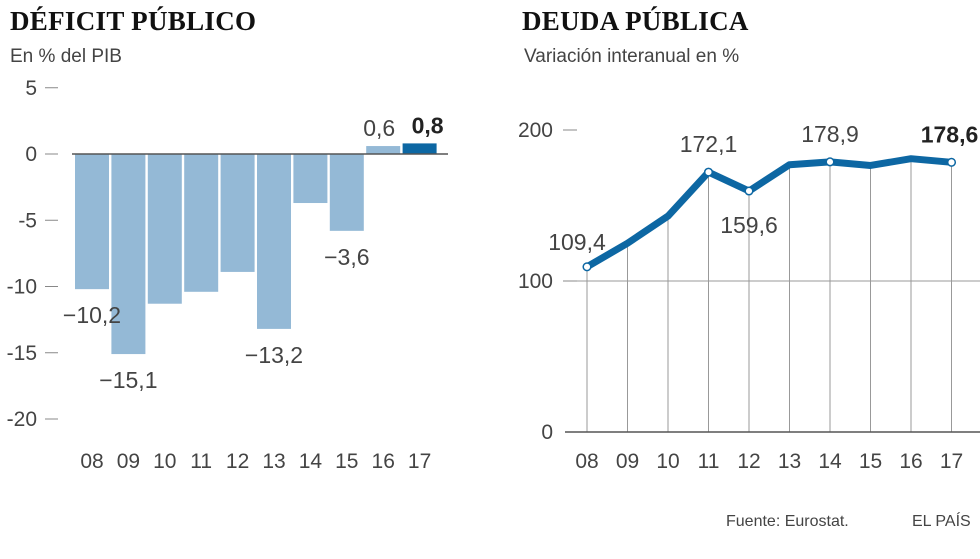 The height and width of the screenshot is (559, 980). What do you see at coordinates (586, 461) in the screenshot?
I see `debt-xtick-label: 08` at bounding box center [586, 461].